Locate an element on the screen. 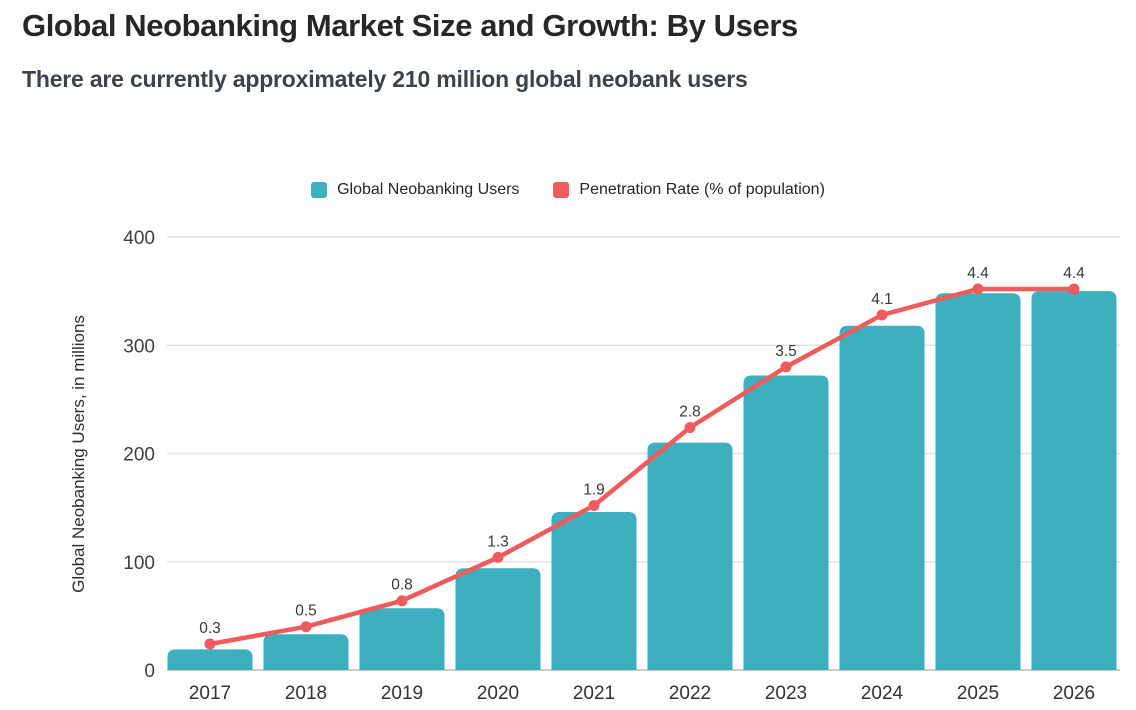  line-point-label-2017: 0.3 is located at coordinates (210, 628).